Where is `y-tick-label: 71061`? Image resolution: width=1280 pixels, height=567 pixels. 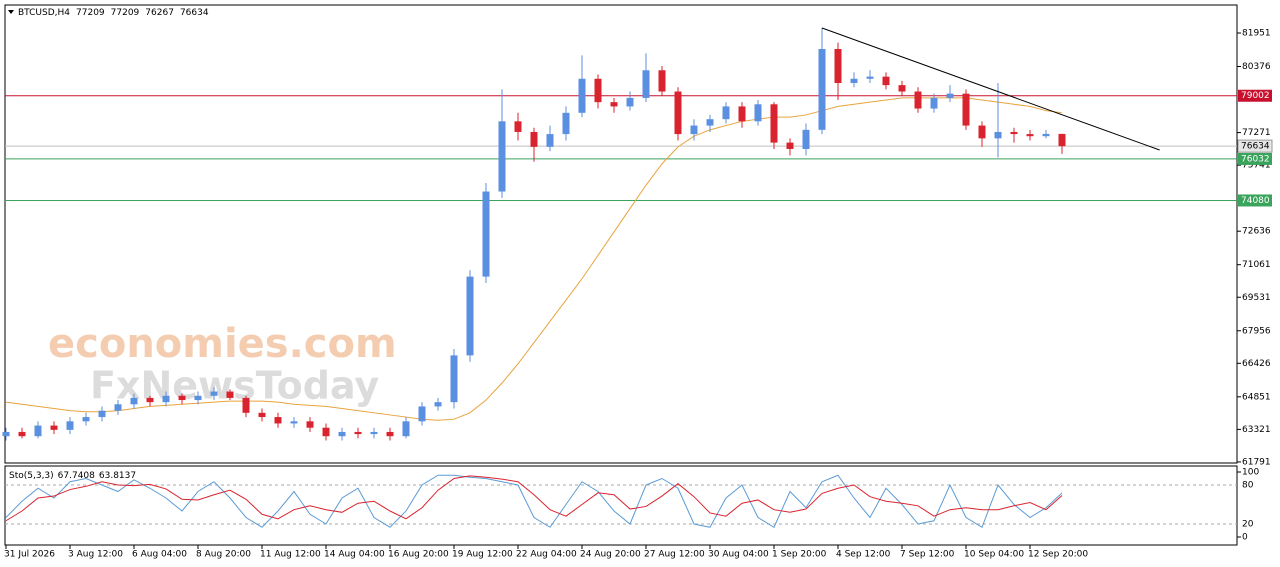
y-tick-label: 71061 is located at coordinates (1256, 265).